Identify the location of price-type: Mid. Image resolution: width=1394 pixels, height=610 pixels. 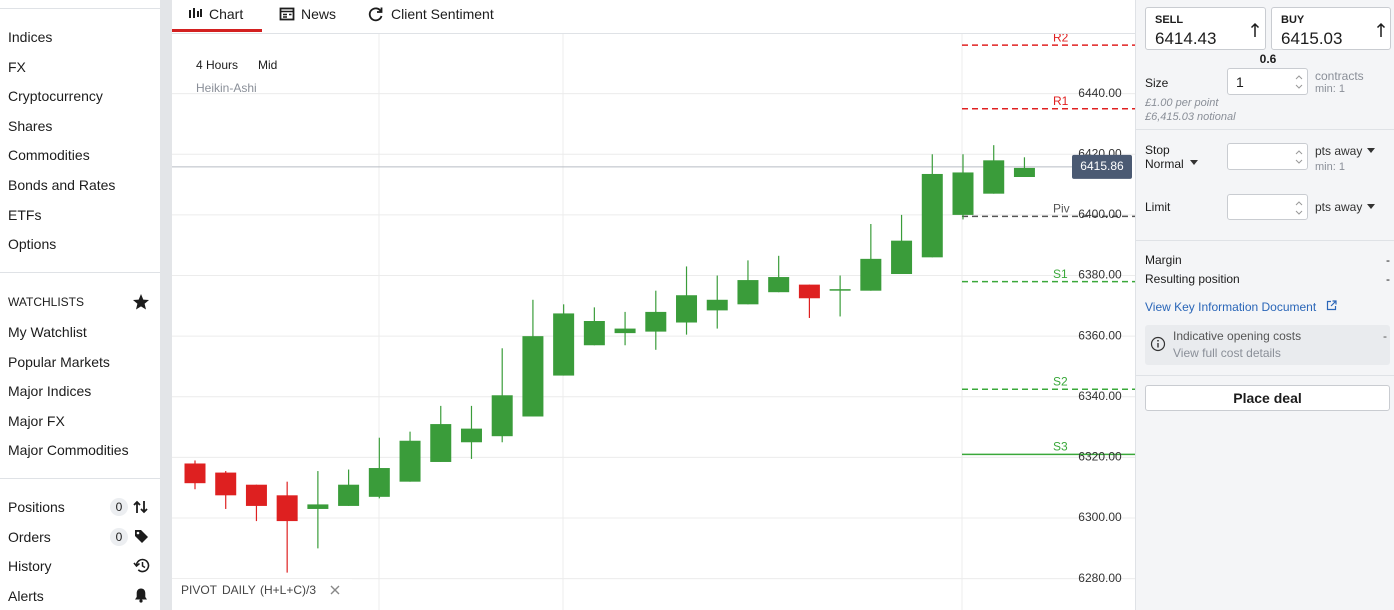
(268, 65).